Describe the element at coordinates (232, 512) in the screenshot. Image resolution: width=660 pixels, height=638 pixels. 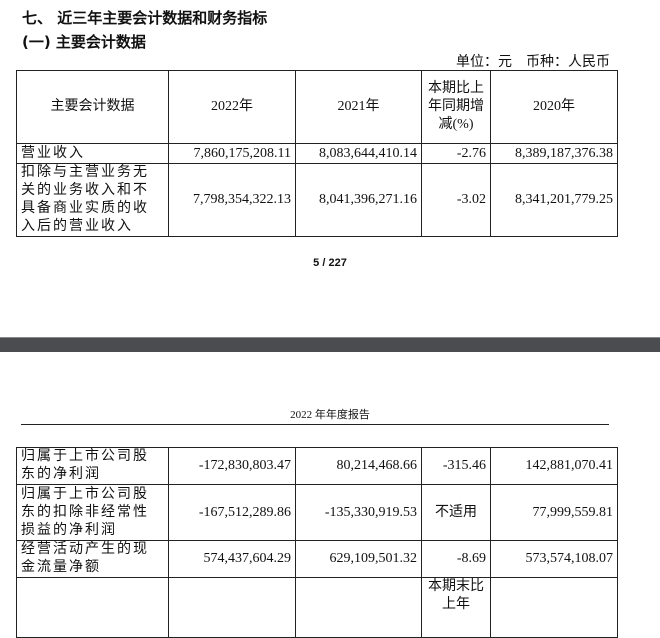
I see `cell-value: -167,512,289.86` at that location.